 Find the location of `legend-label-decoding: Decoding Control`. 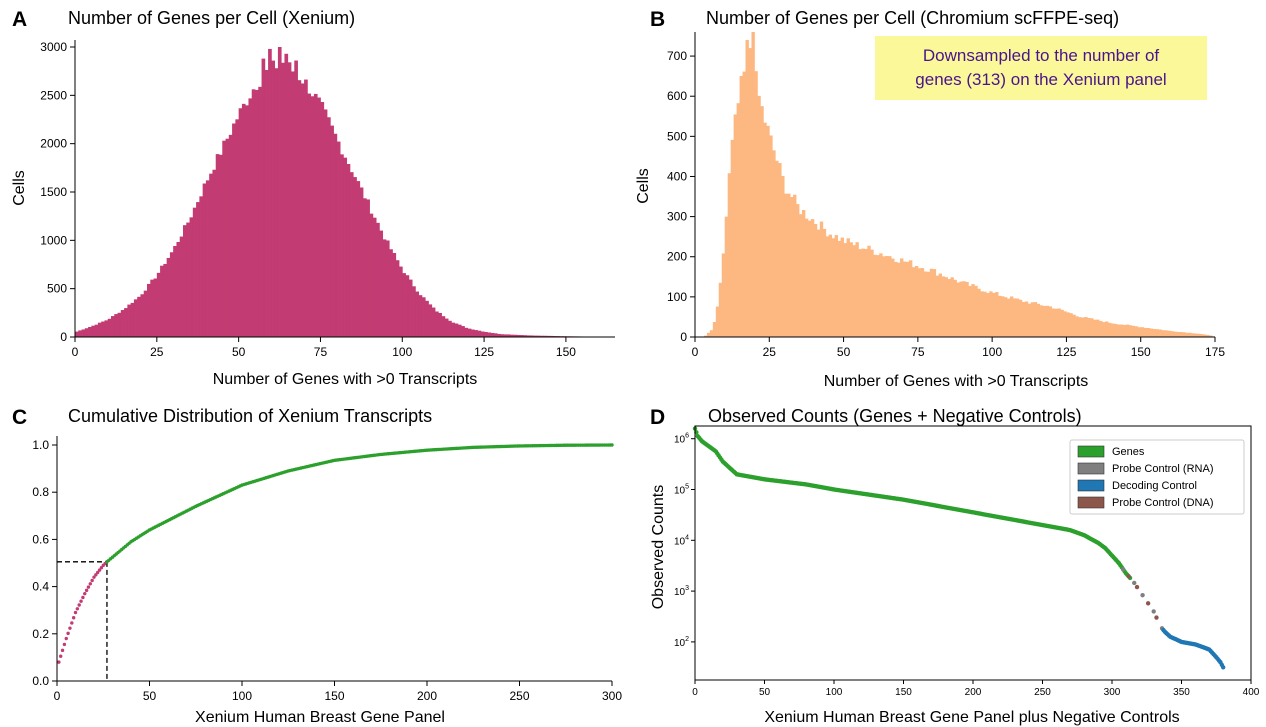

legend-label-decoding: Decoding Control is located at coordinates (1154, 486).